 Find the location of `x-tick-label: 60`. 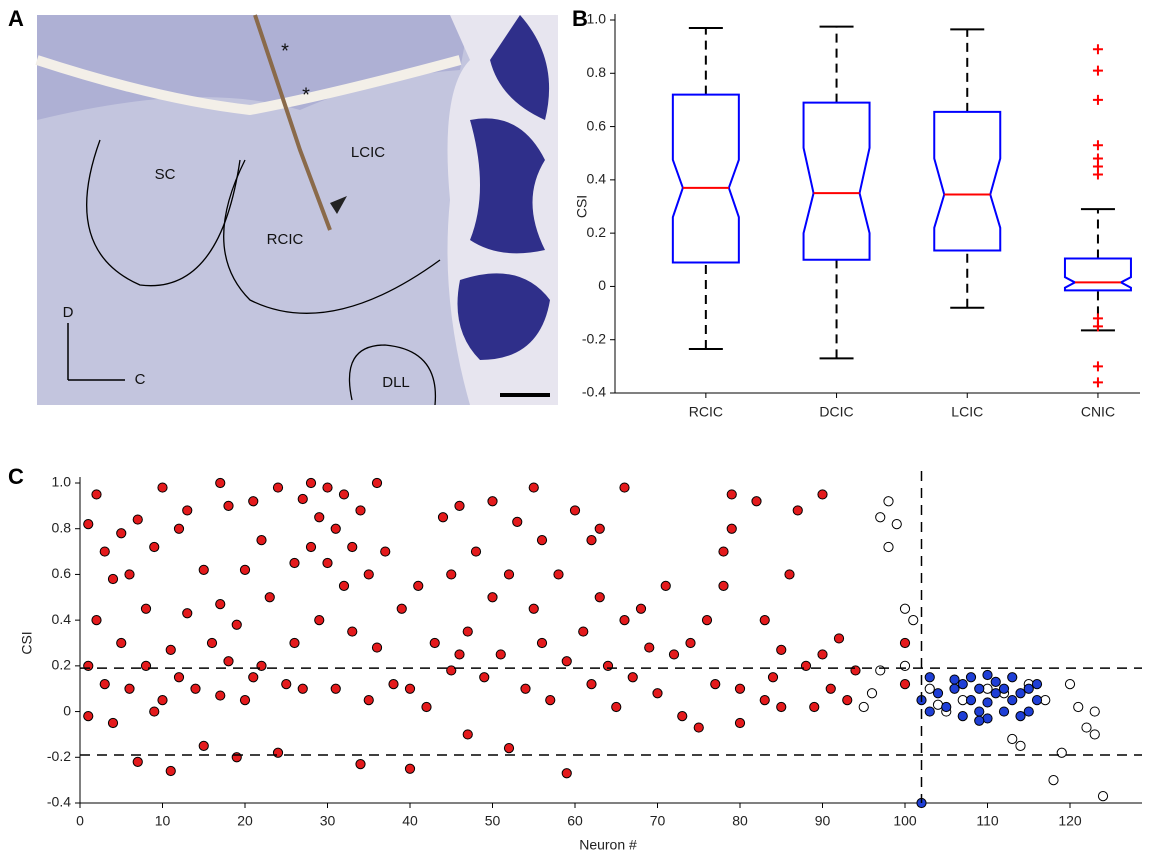

x-tick-label: 60 is located at coordinates (575, 821).